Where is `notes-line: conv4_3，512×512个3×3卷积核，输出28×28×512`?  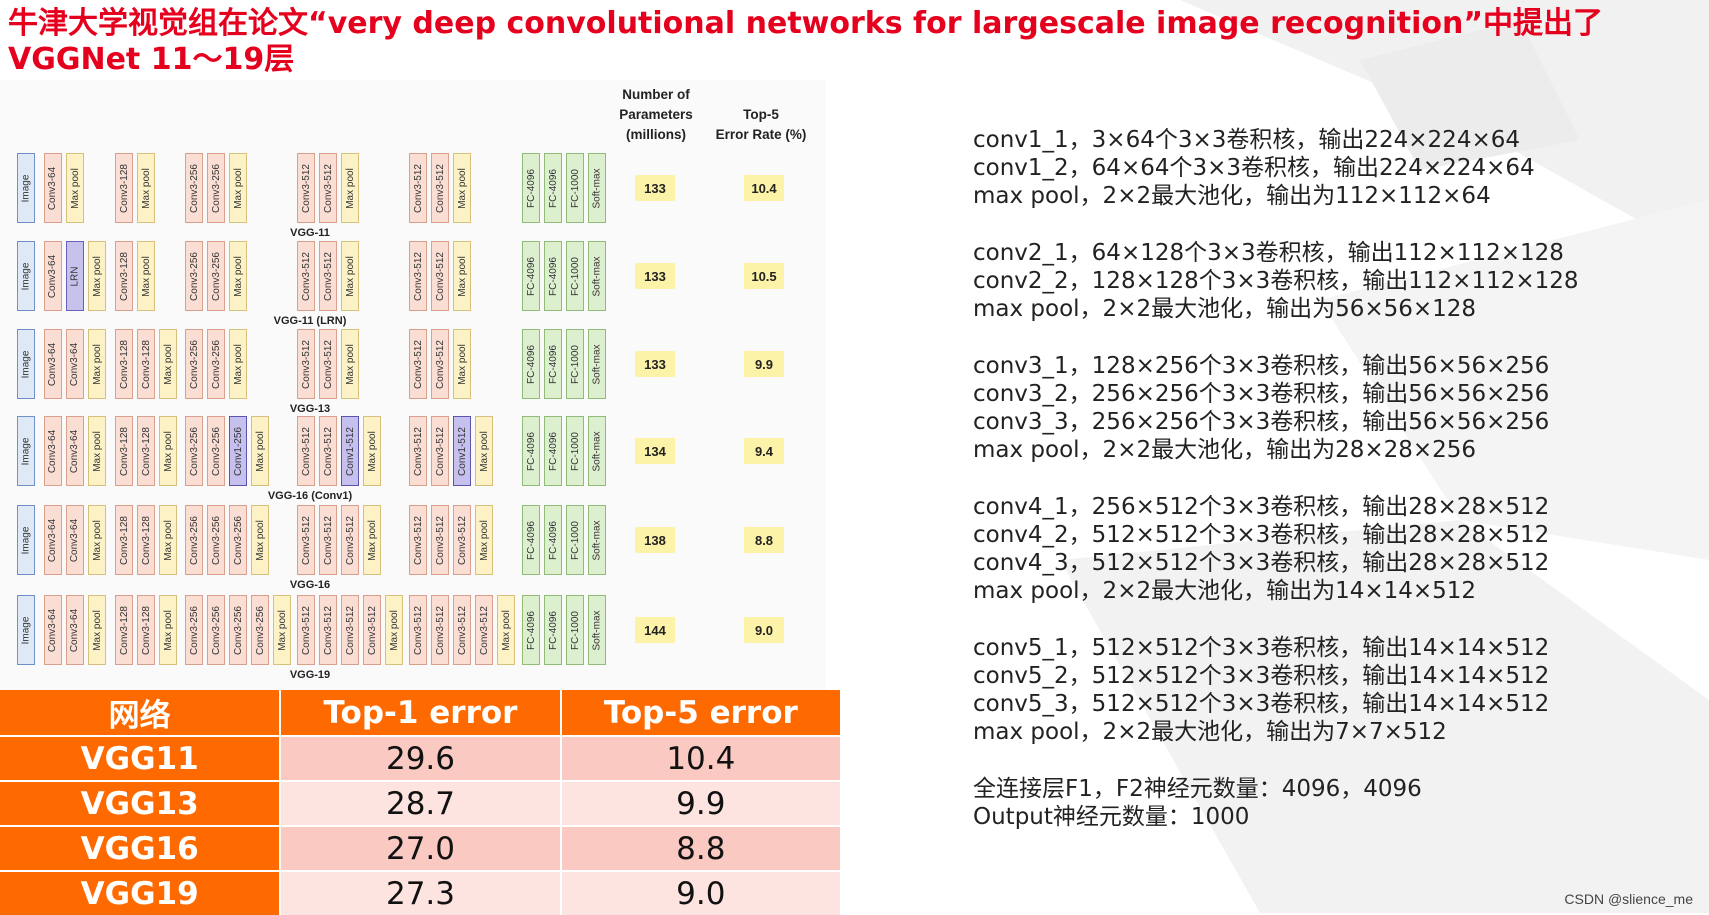 notes-line: conv4_3，512×512个3×3卷积核，输出28×28×512 is located at coordinates (1261, 563).